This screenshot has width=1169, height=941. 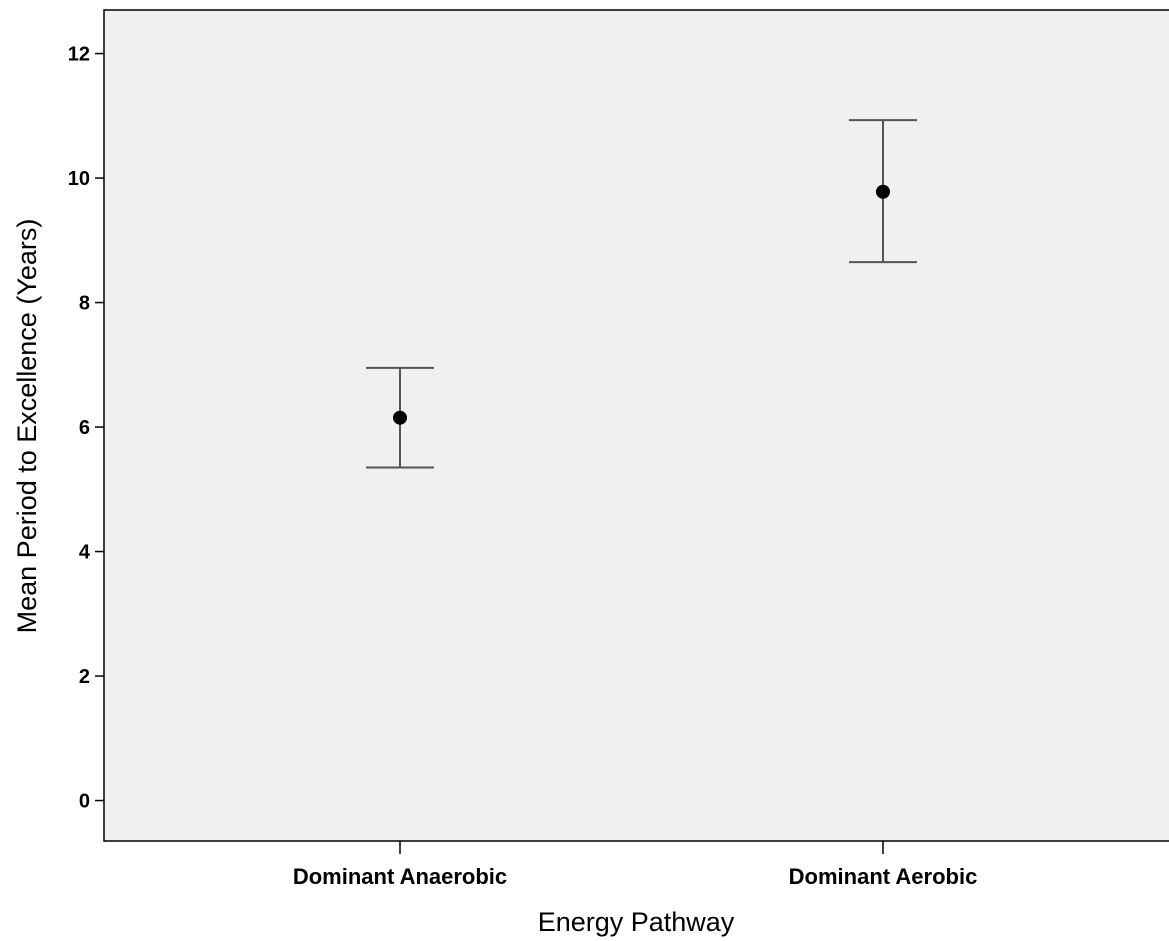 I want to click on y-tick-label: 6, so click(x=84, y=428).